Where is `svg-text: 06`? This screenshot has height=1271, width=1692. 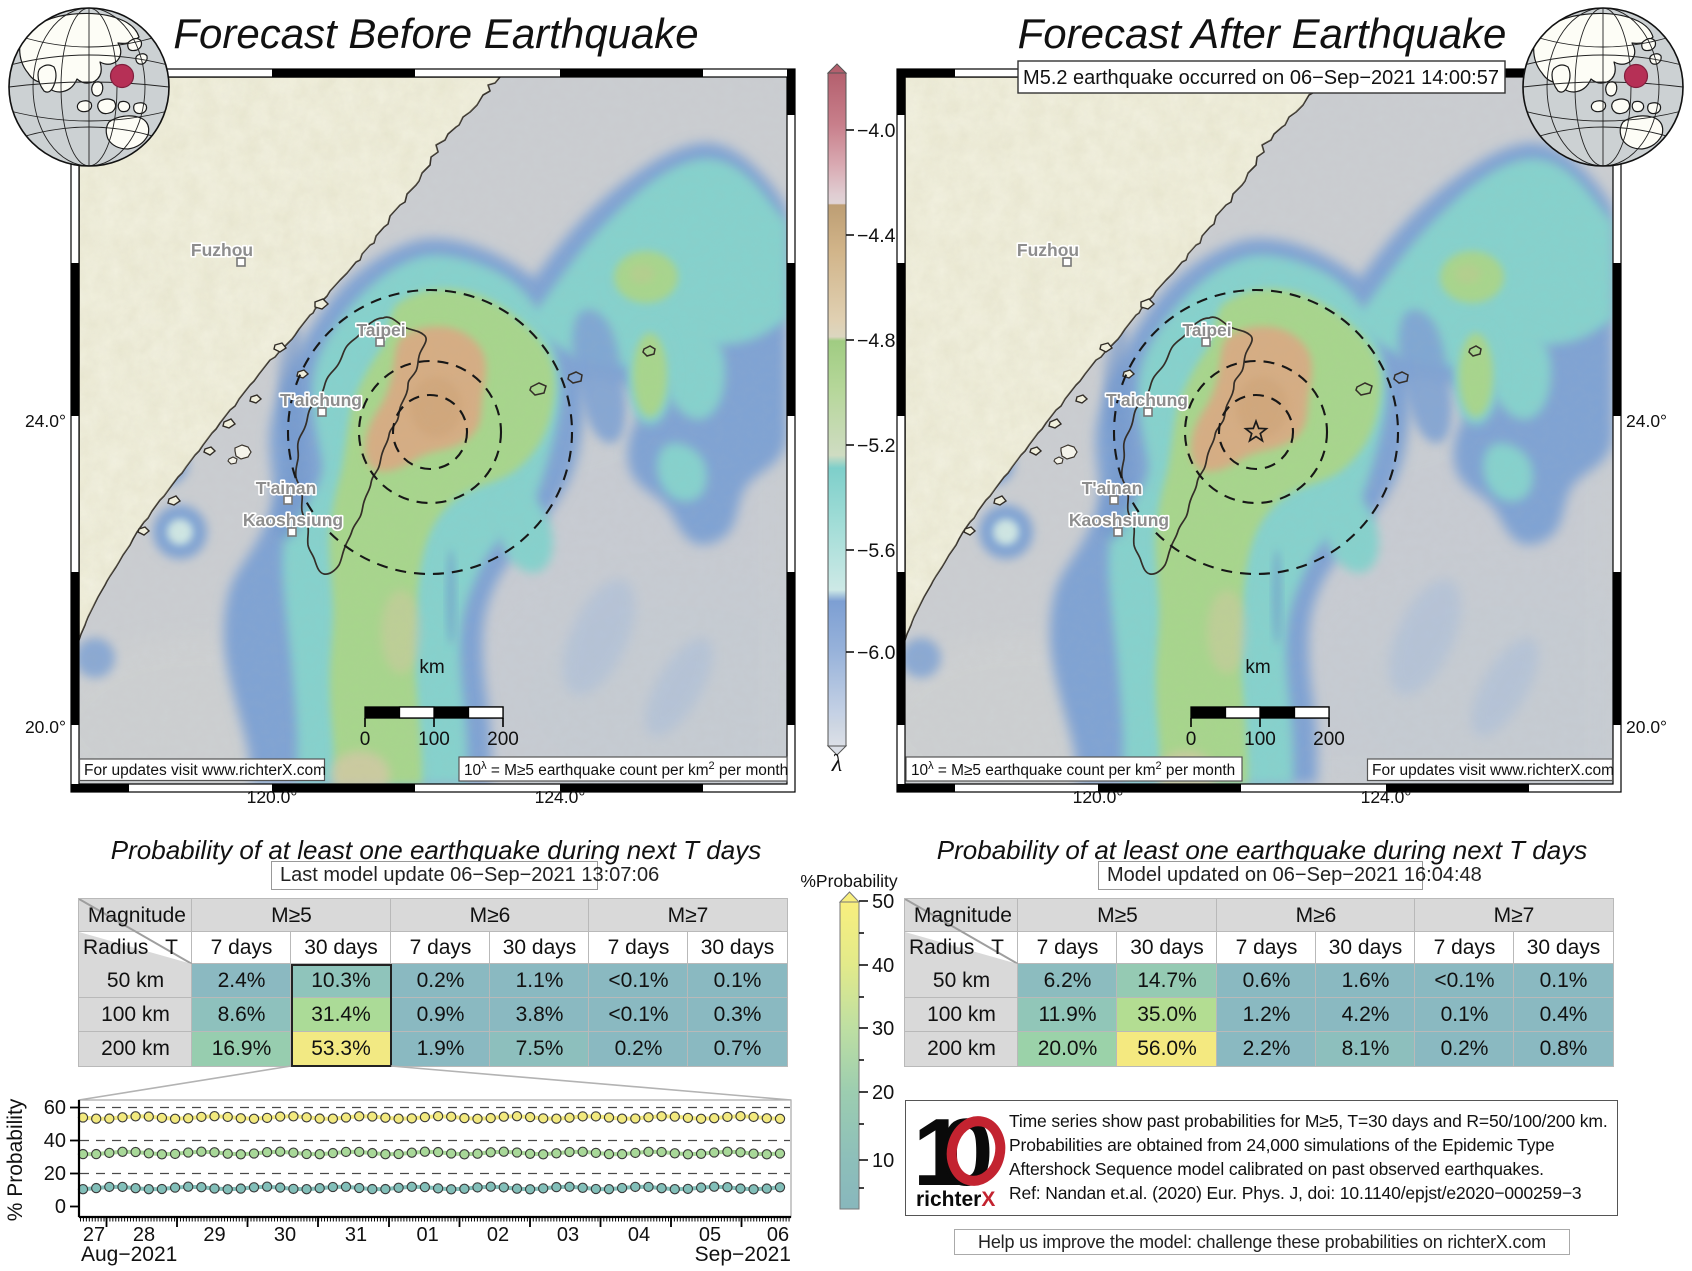
svg-text: 06 is located at coordinates (778, 1235).